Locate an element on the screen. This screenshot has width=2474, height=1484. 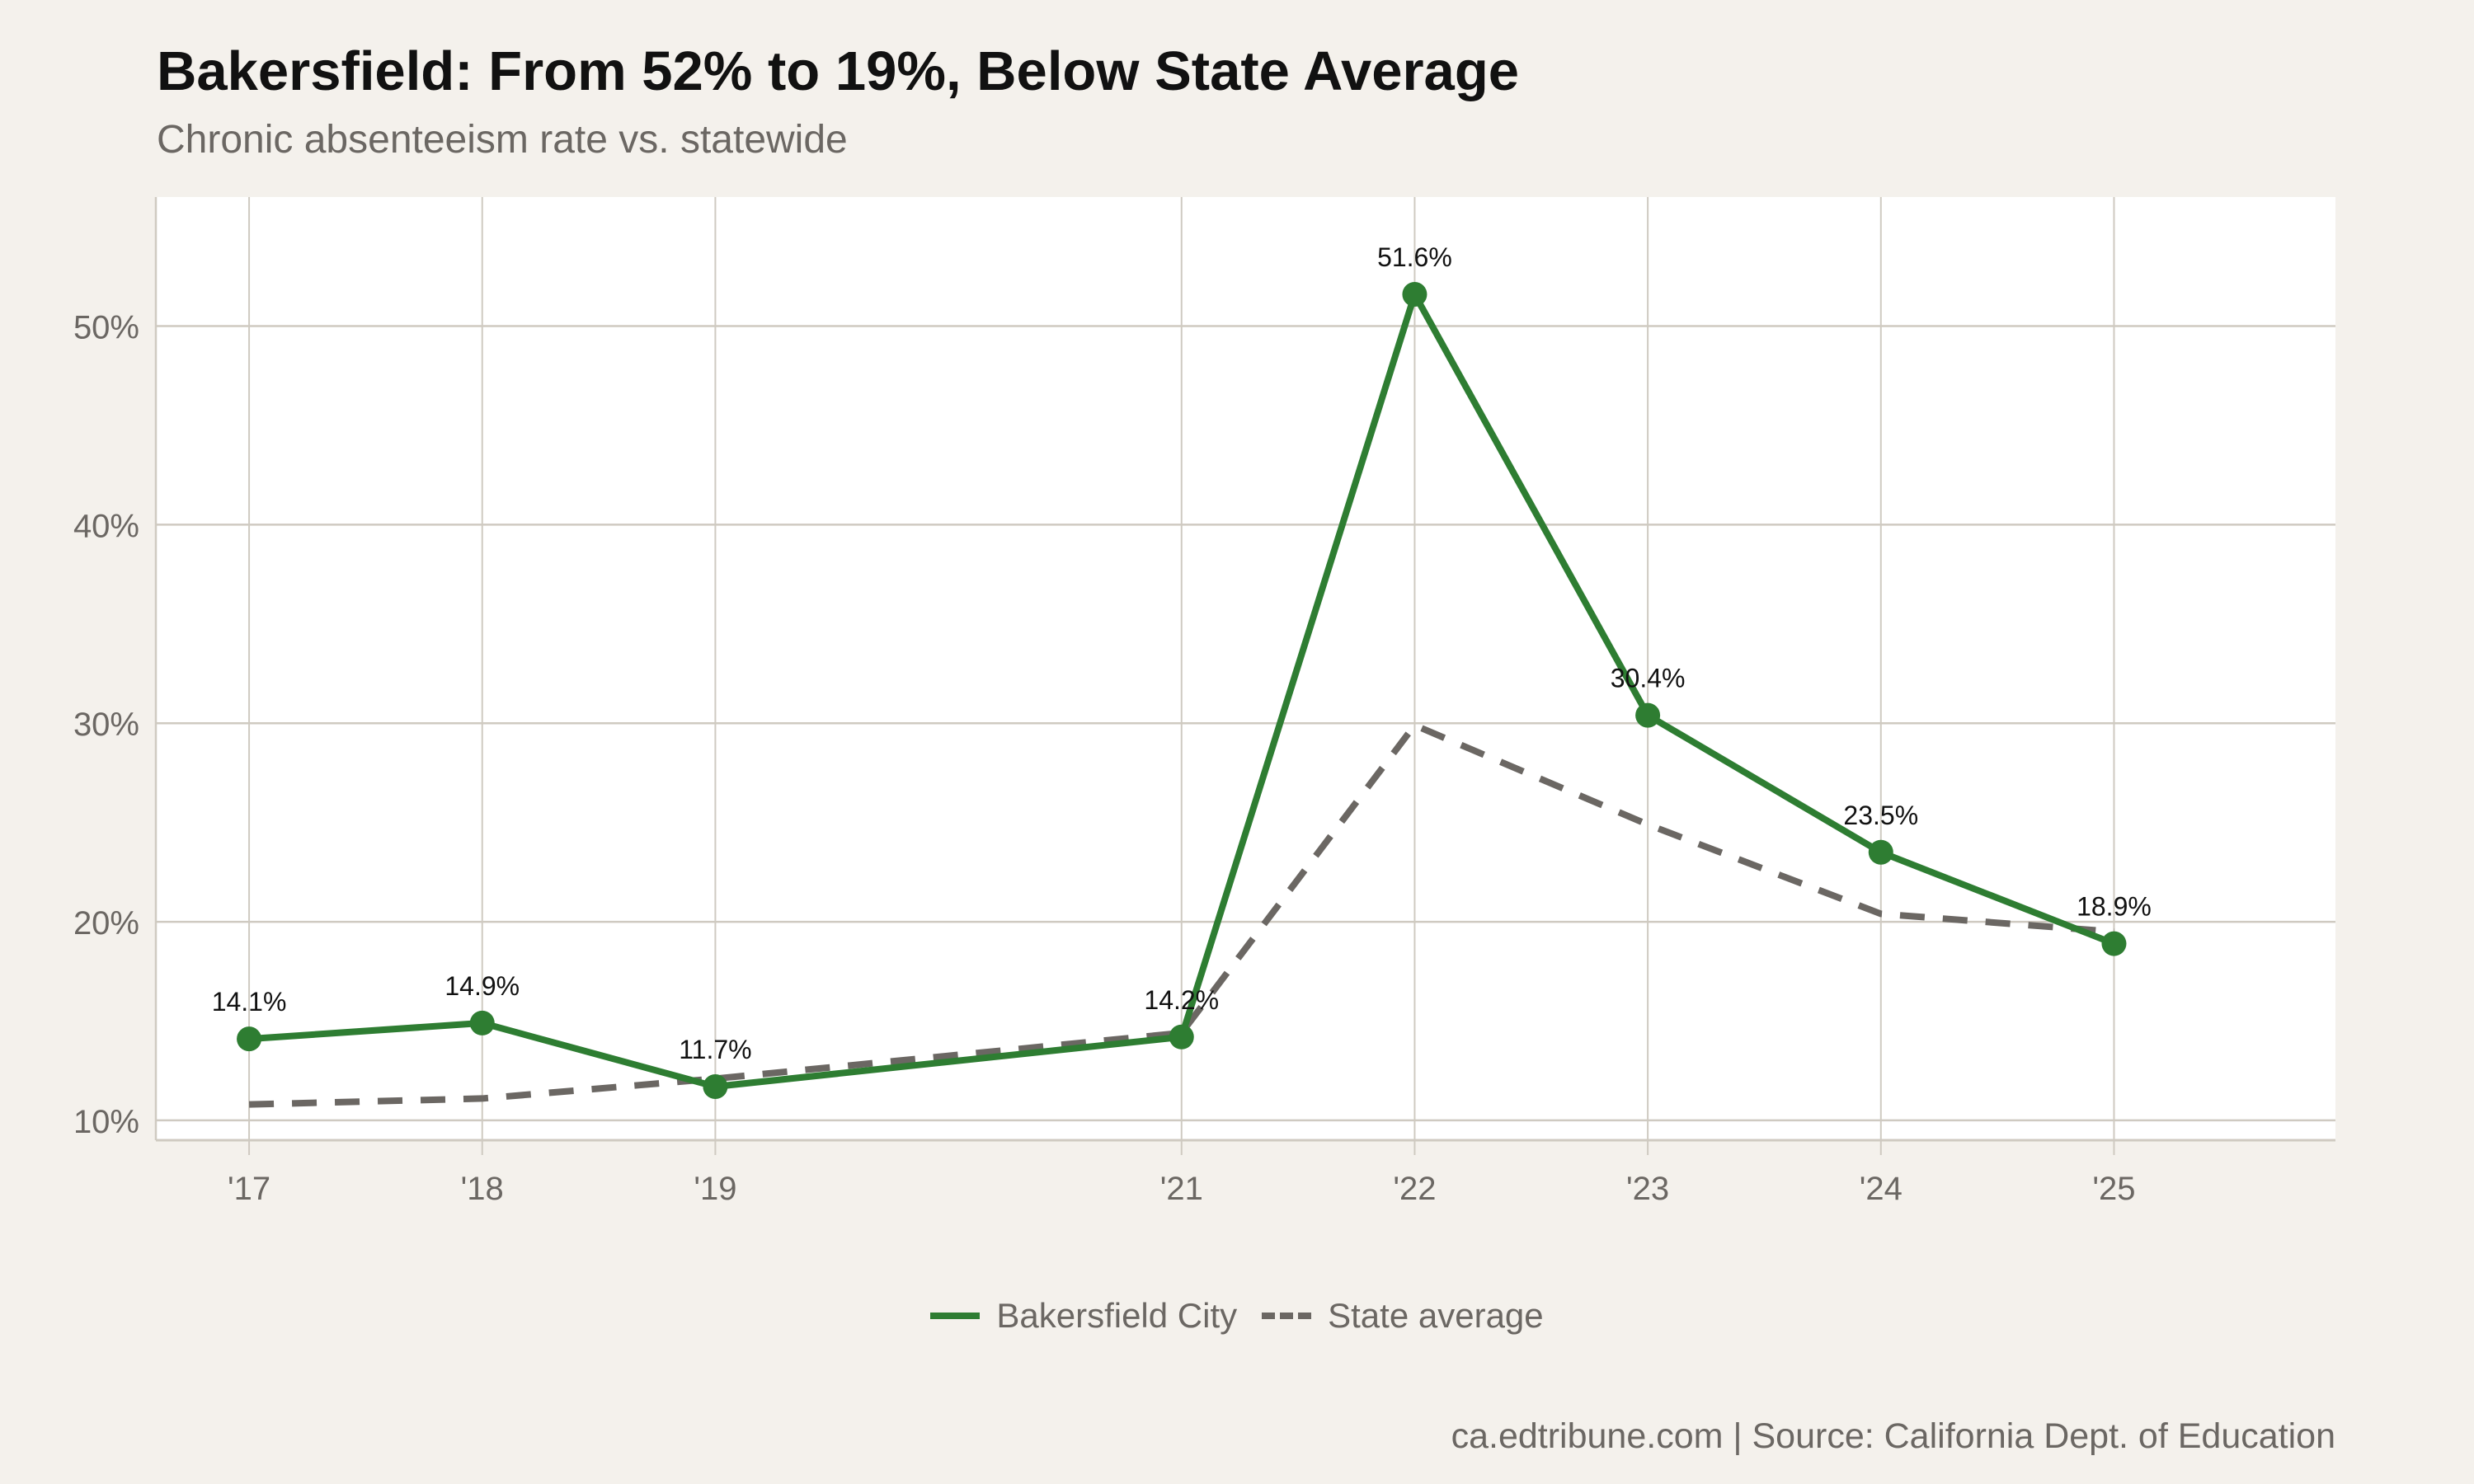
x-tick-label: '18 is located at coordinates (482, 1189).